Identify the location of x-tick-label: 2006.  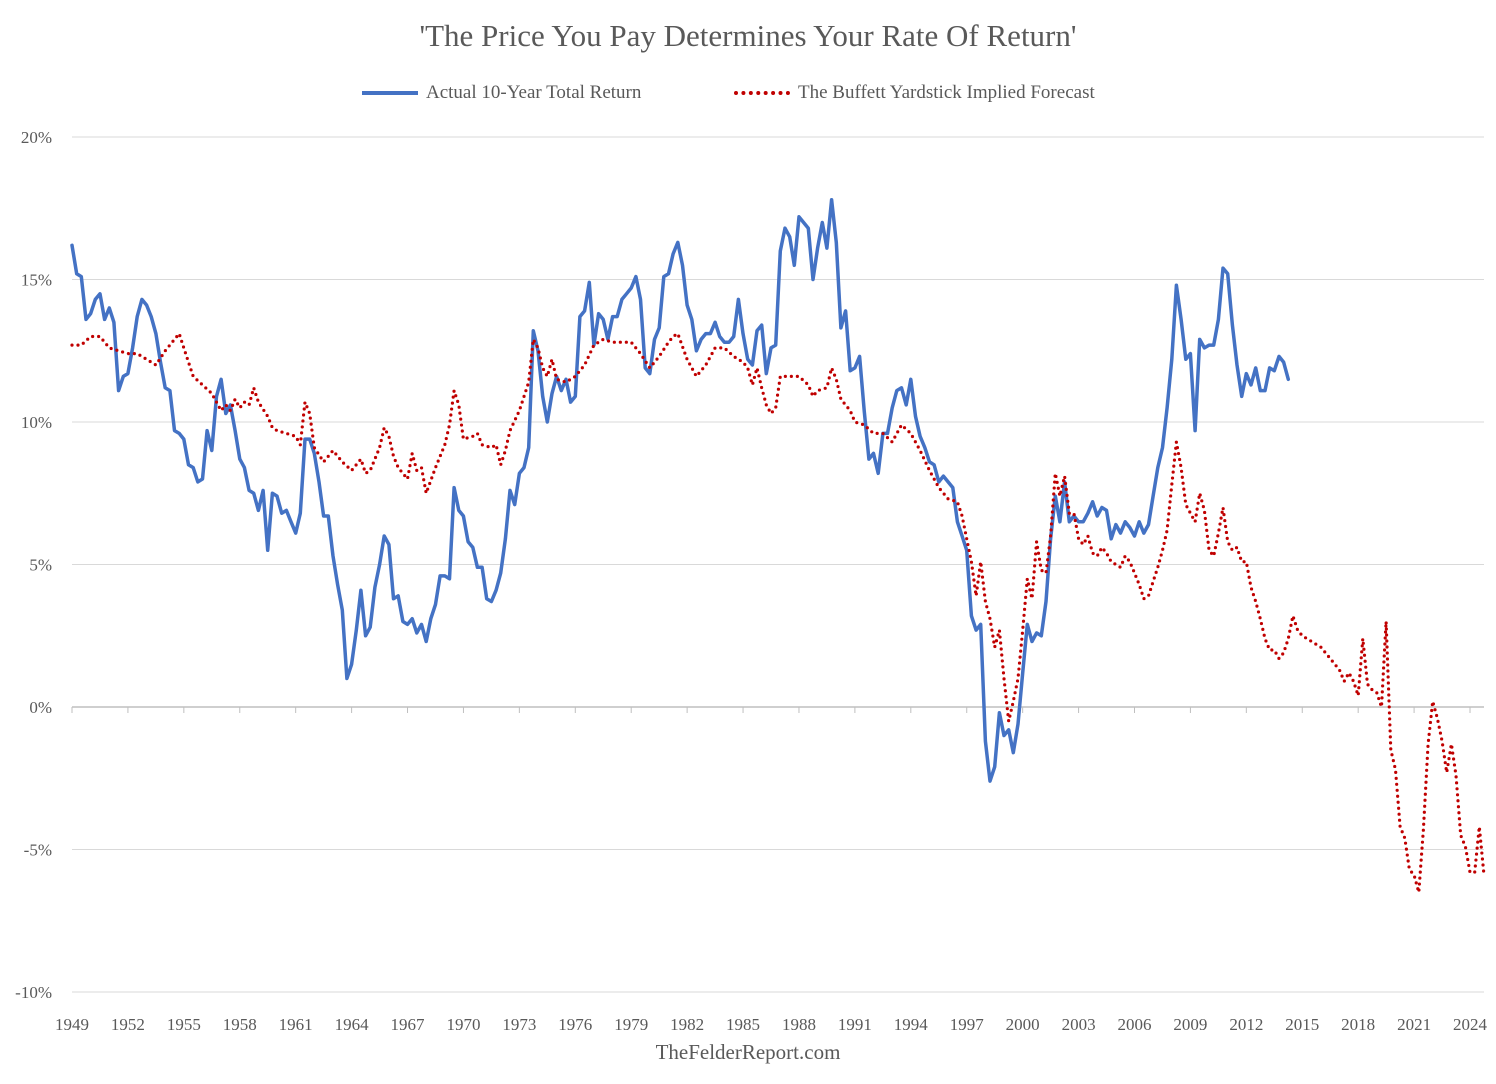
(1134, 1024).